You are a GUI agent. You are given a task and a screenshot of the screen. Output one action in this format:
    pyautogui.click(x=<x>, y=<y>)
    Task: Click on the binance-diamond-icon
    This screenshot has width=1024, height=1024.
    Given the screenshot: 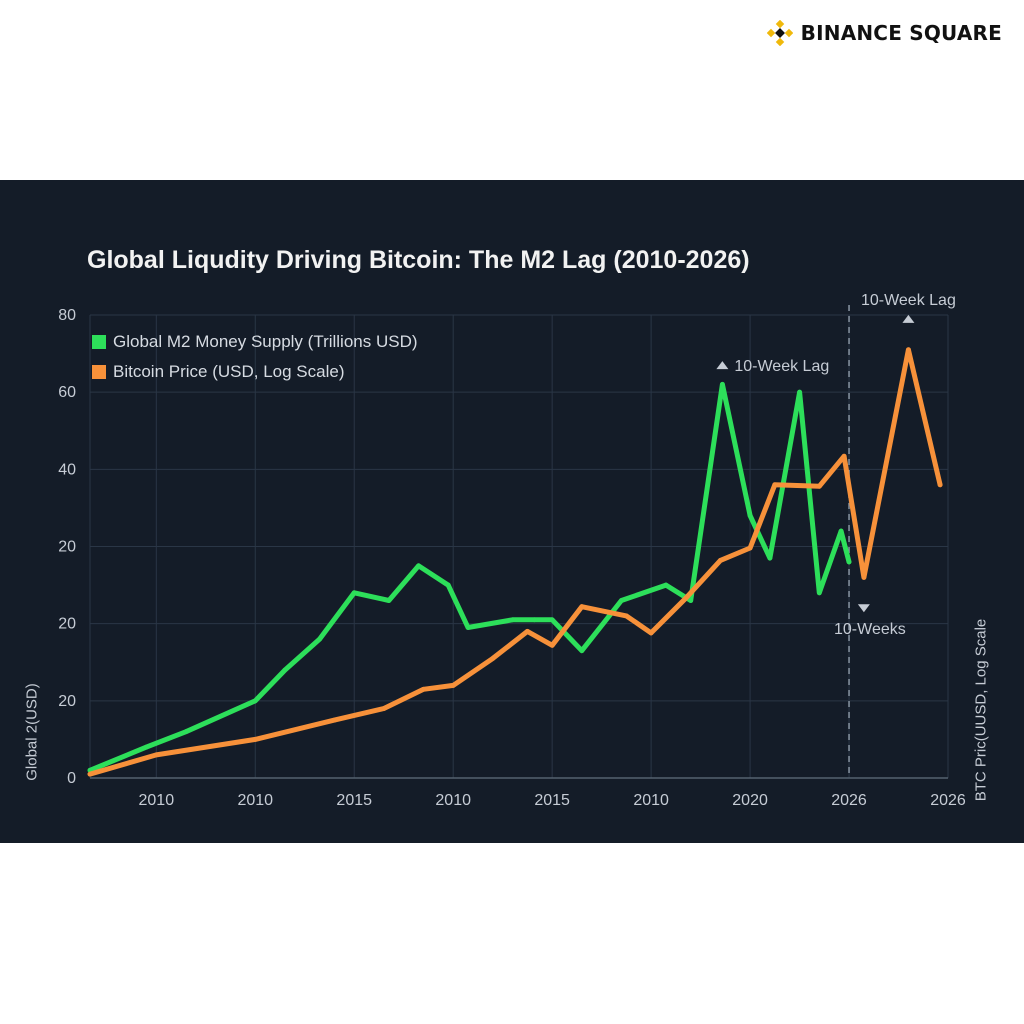 What is the action you would take?
    pyautogui.click(x=779, y=33)
    